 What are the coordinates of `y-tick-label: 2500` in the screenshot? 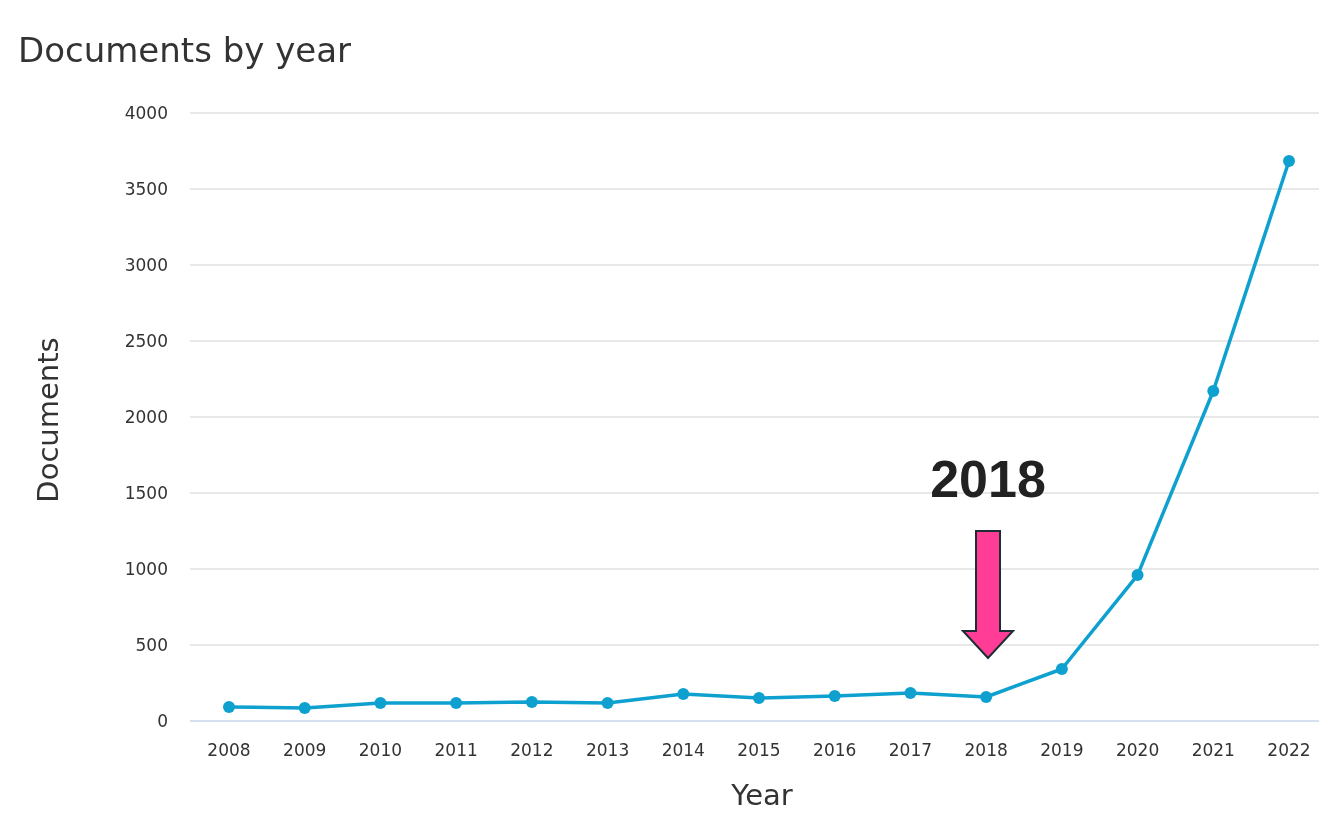 It's located at (146, 340).